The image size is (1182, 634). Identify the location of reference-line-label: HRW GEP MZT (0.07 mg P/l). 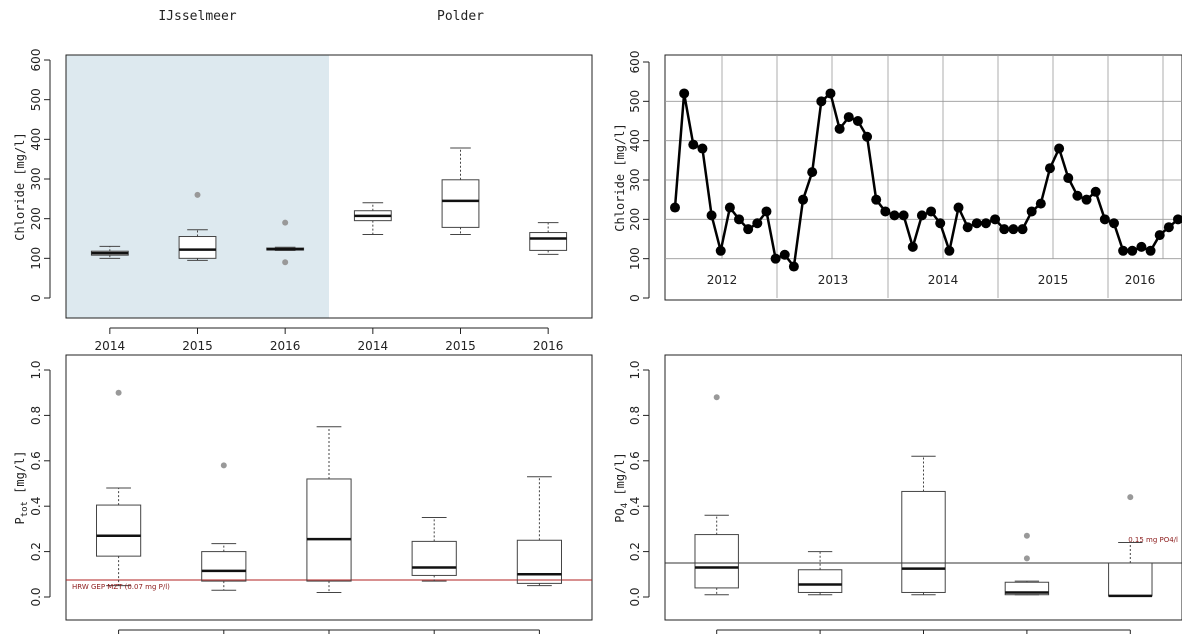
(121, 587).